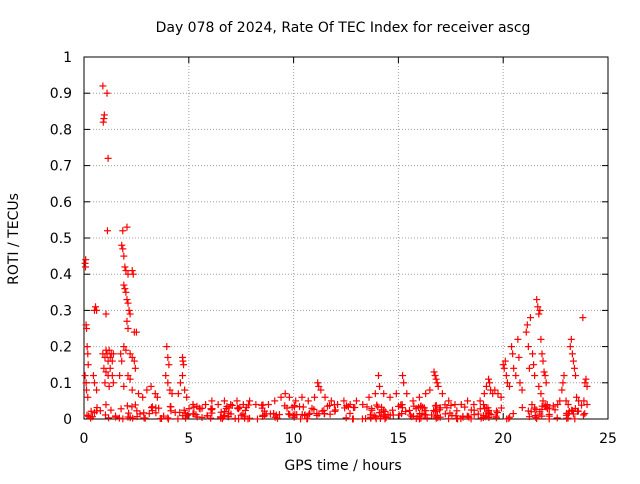 The height and width of the screenshot is (484, 640). Describe the element at coordinates (61, 167) in the screenshot. I see `y-tick-label: 0.7` at that location.